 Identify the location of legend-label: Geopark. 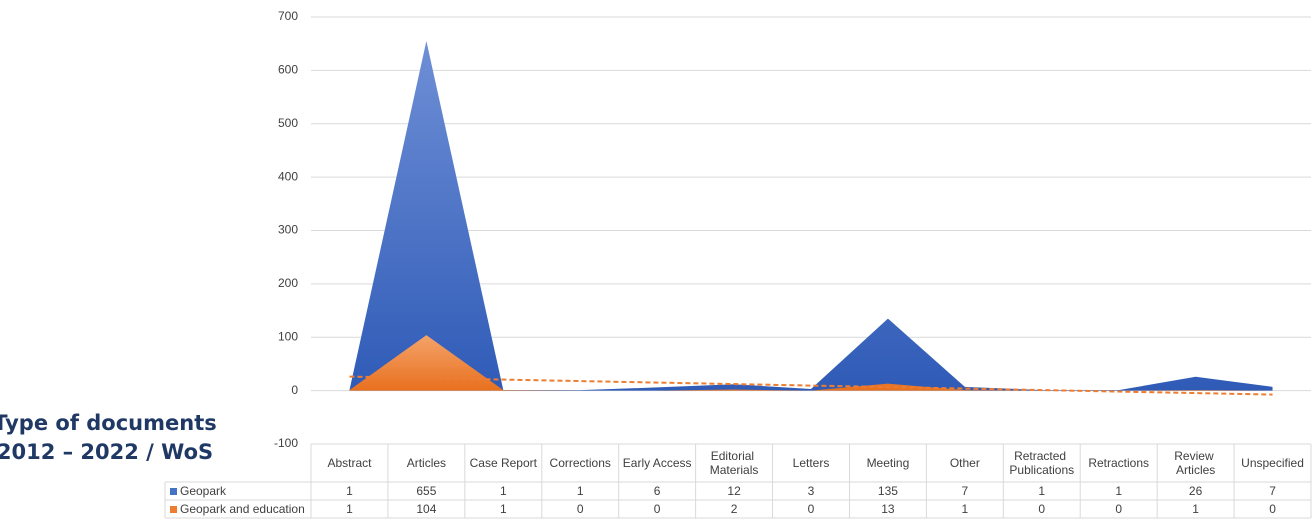
(203, 491).